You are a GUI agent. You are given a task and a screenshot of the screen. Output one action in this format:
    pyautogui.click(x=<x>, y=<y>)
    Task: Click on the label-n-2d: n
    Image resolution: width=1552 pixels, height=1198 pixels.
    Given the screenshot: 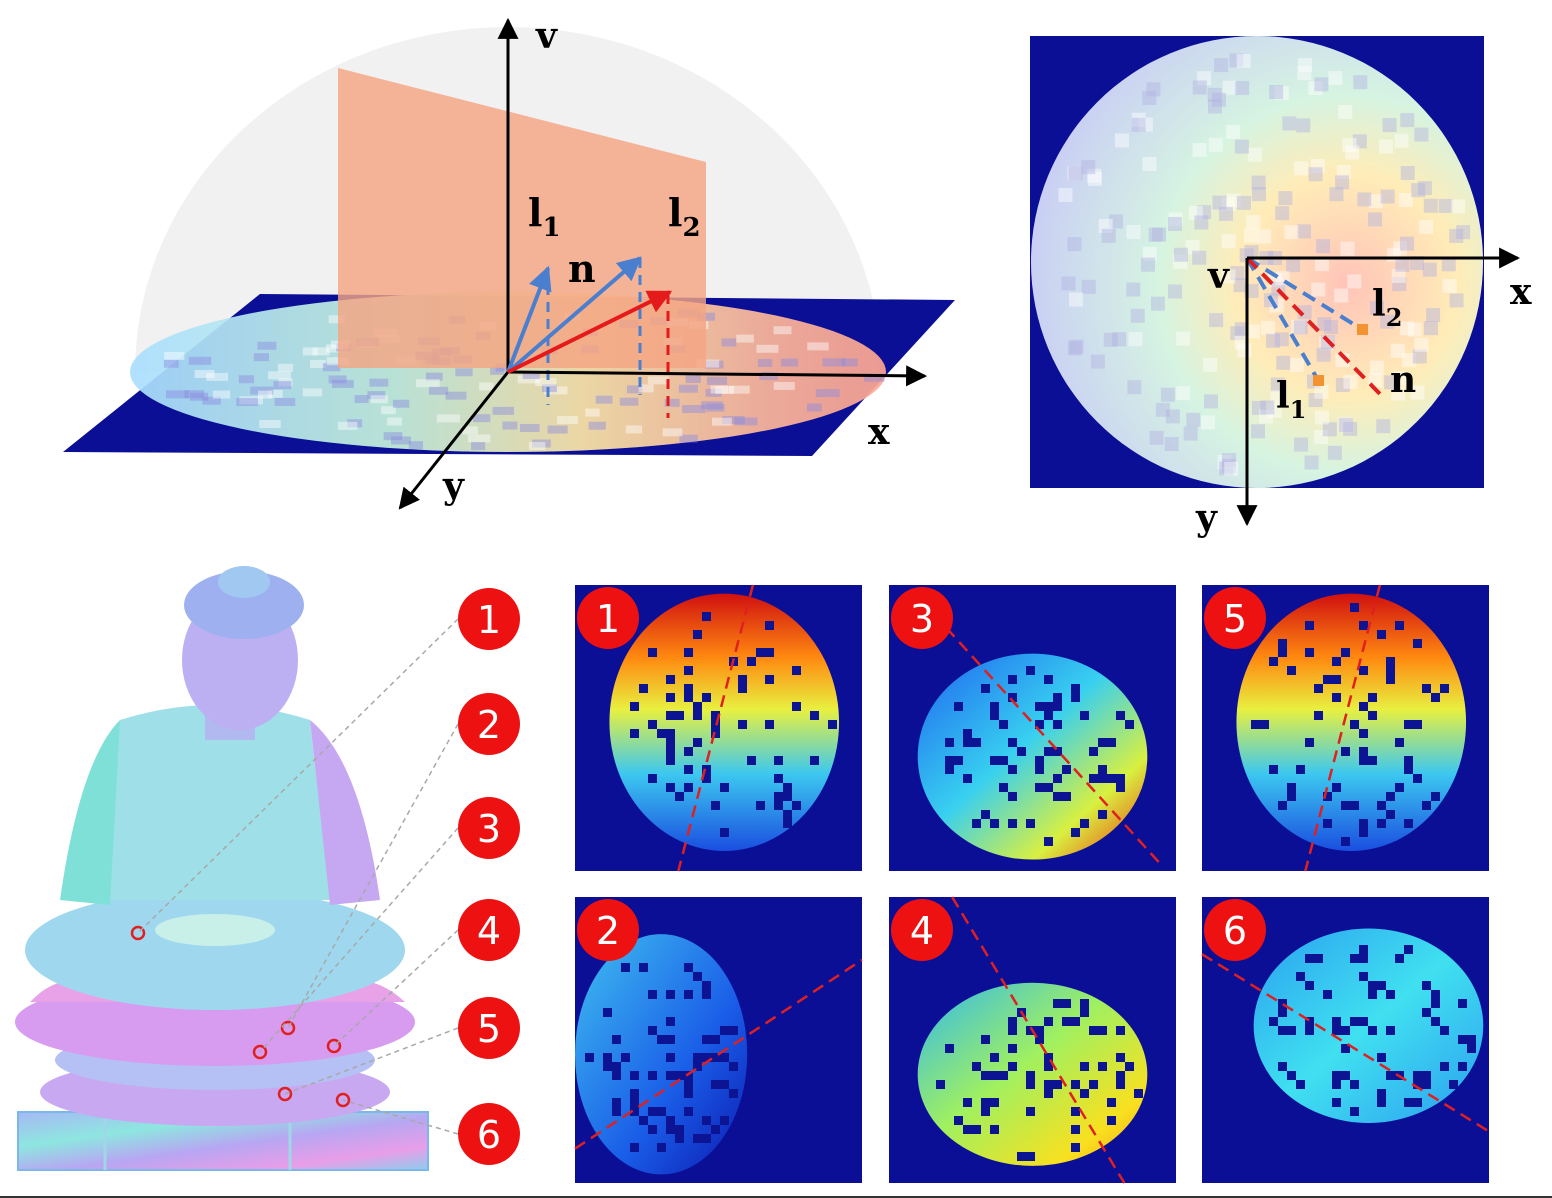 What is the action you would take?
    pyautogui.click(x=1403, y=380)
    